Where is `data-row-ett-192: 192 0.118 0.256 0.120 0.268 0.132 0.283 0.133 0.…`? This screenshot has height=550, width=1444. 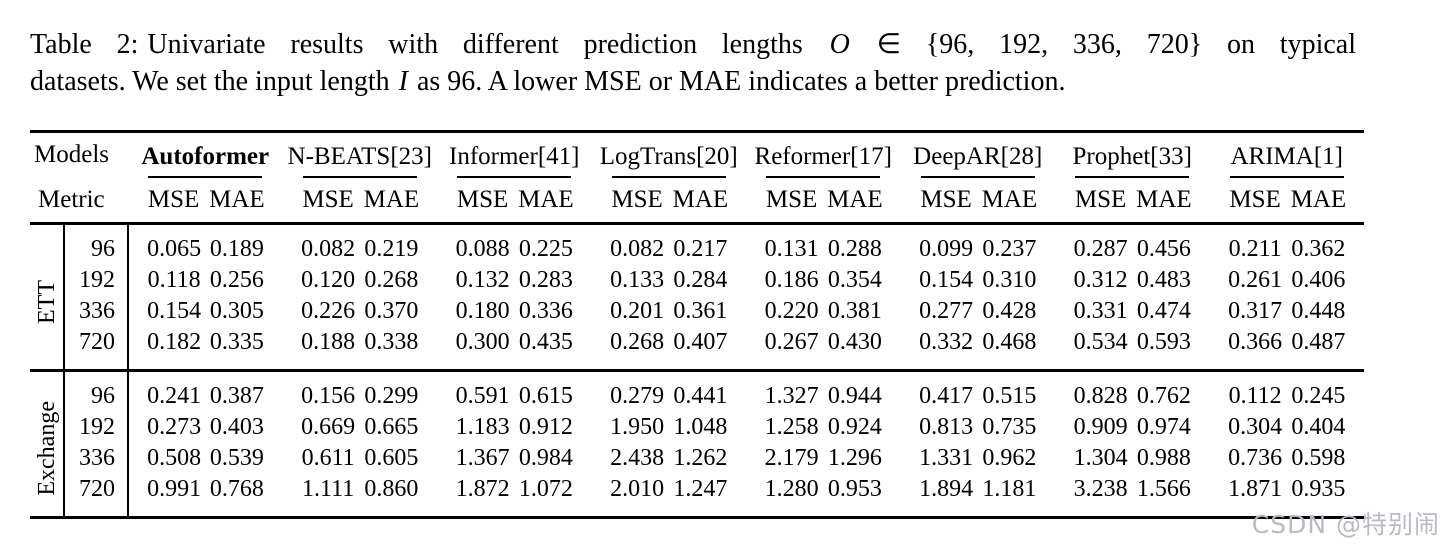
data-row-ett-192: 192 0.118 0.256 0.120 0.268 0.132 0.283 0.133 0.… is located at coordinates (697, 280).